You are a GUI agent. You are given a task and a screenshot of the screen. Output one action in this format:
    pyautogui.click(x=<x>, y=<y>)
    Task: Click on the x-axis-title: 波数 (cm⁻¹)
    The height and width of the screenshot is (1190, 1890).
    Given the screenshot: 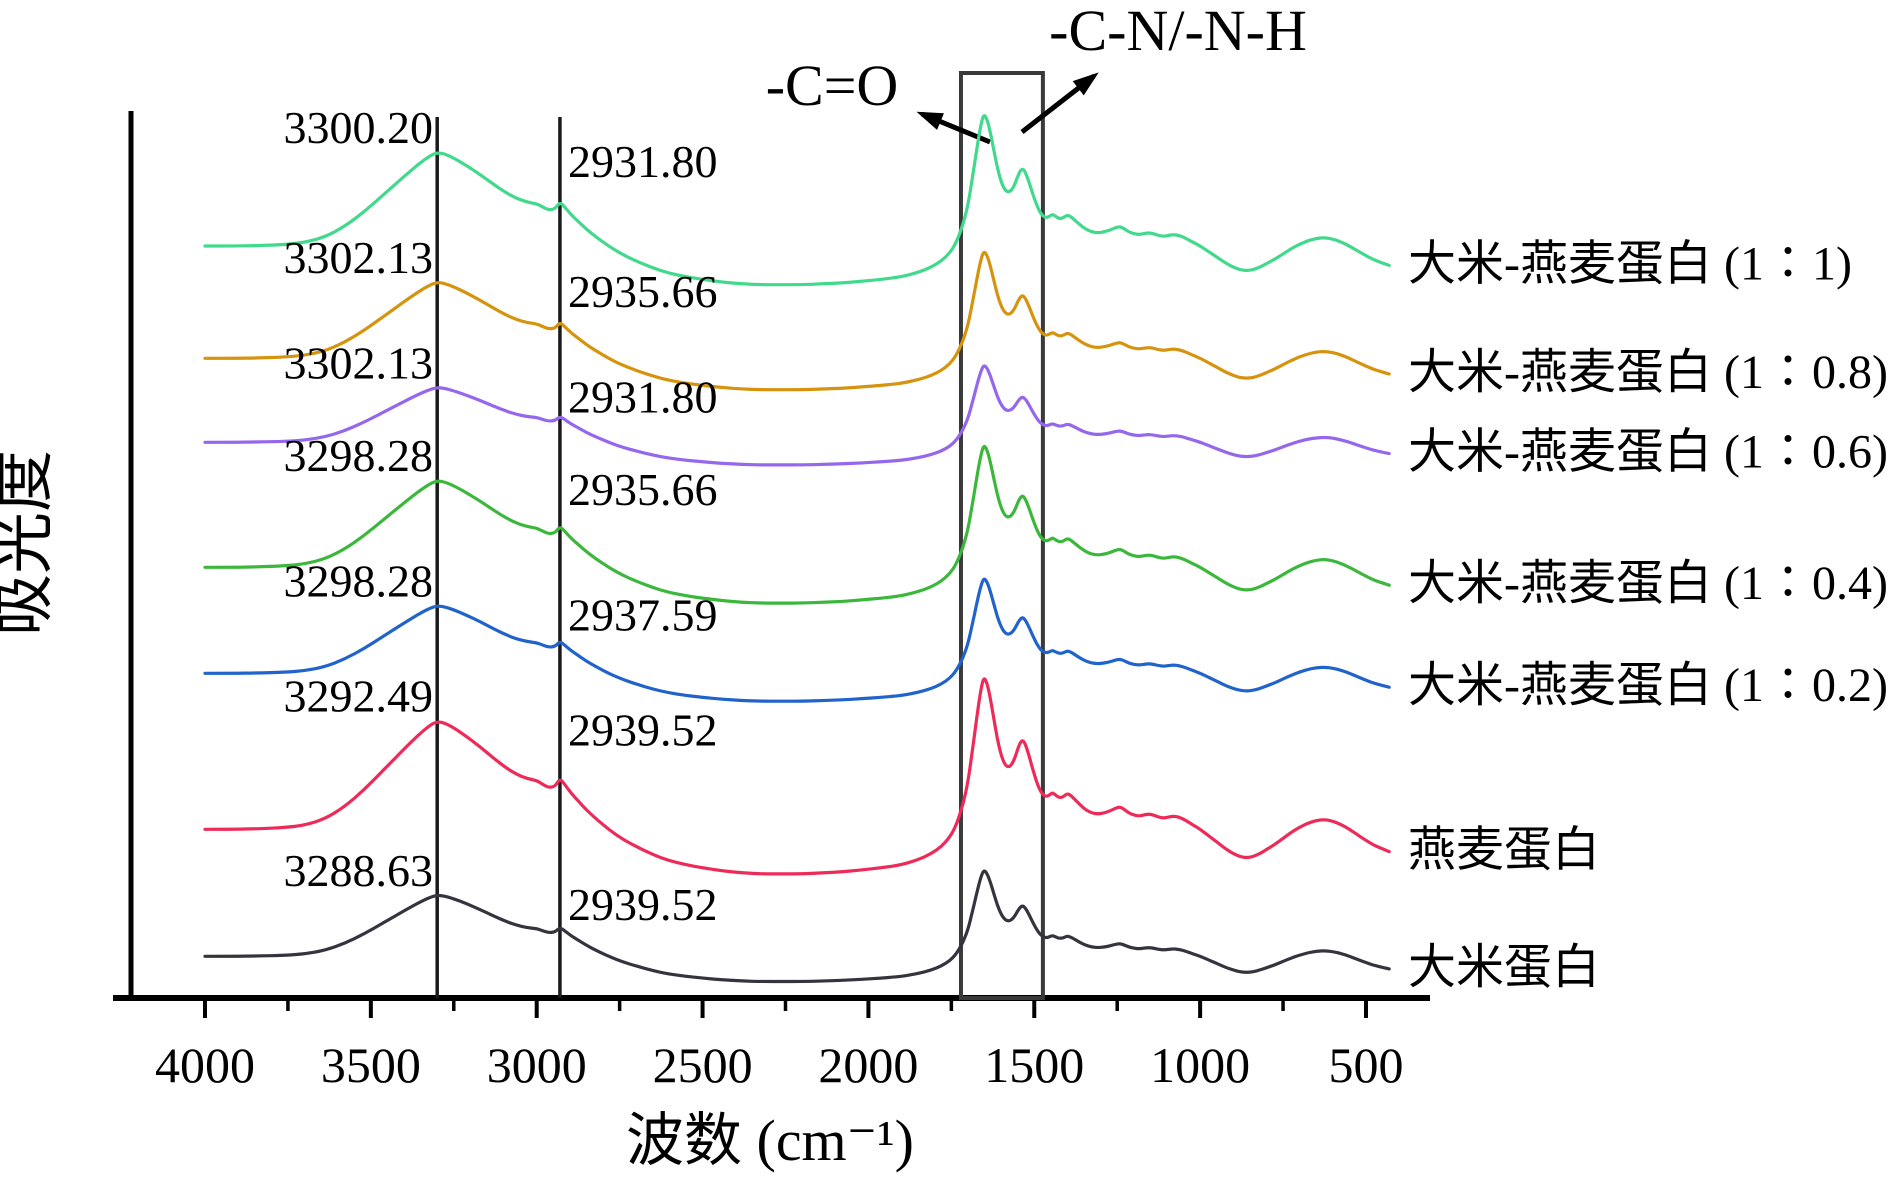 What is the action you would take?
    pyautogui.click(x=770, y=1140)
    